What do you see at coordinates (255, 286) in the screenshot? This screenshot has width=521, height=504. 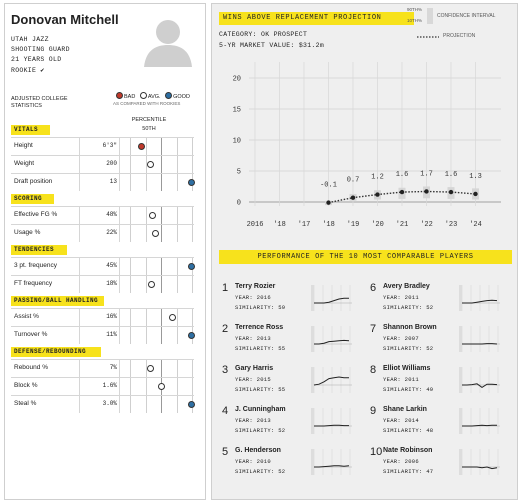 I see `comparable-name: Terry Rozier` at bounding box center [255, 286].